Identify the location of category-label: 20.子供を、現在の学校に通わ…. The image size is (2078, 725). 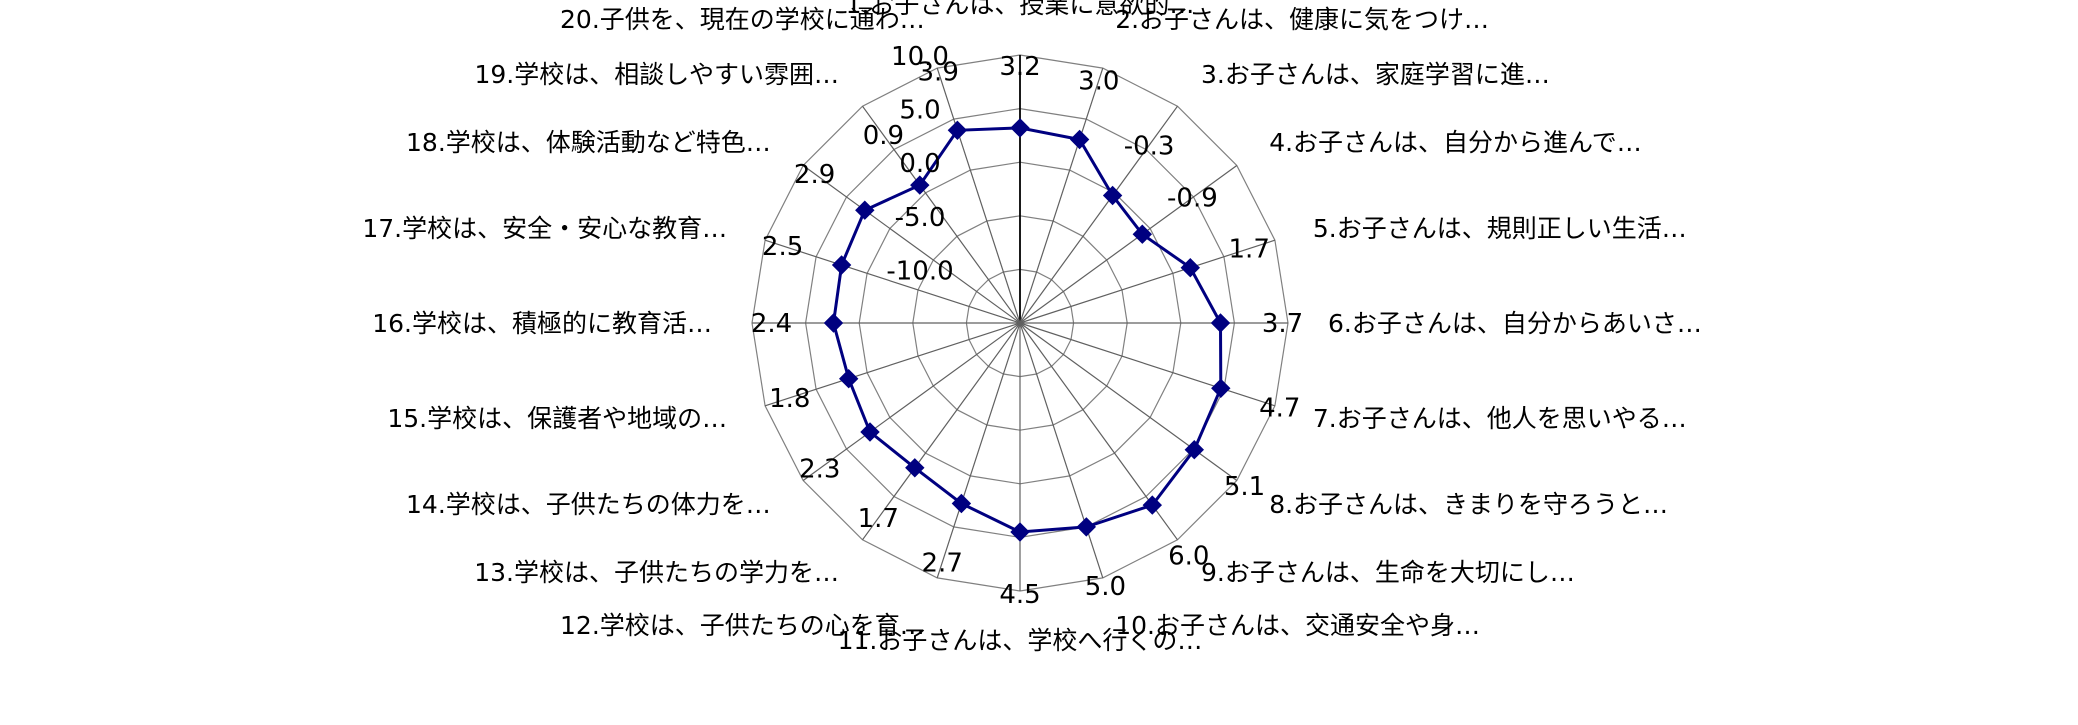
(742, 19).